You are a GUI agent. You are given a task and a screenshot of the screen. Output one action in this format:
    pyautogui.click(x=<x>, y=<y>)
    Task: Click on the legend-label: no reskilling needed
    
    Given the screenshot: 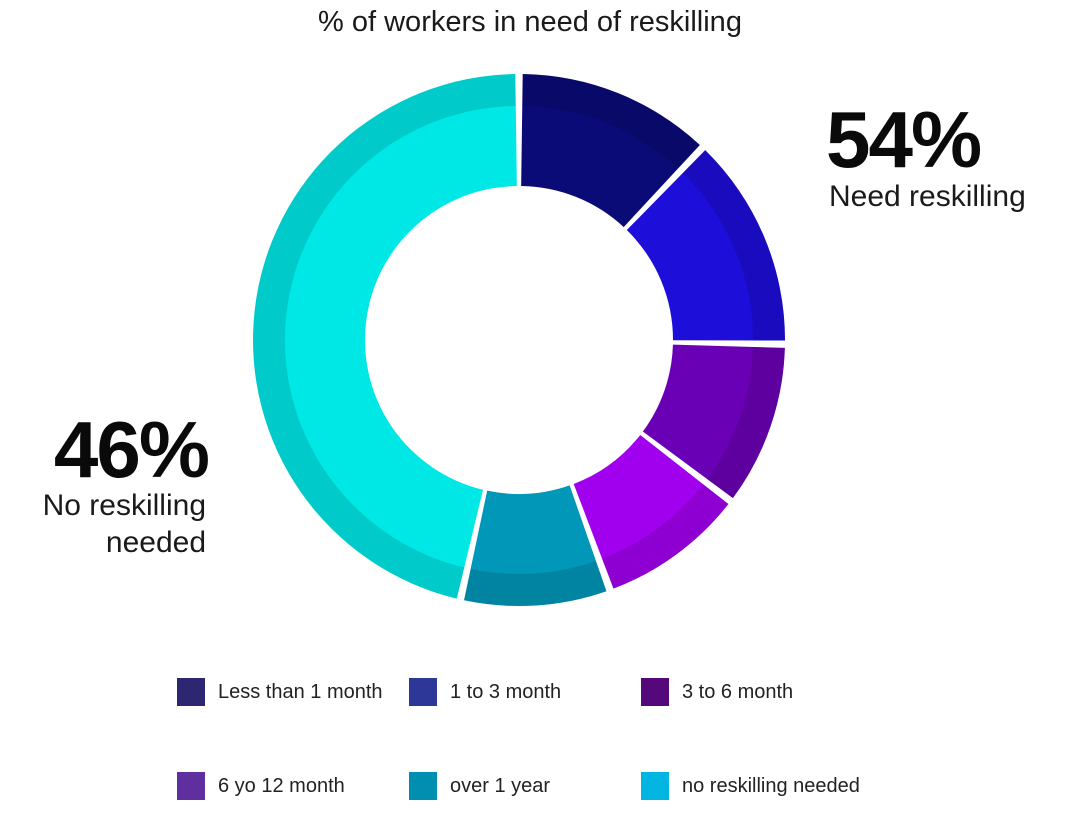 What is the action you would take?
    pyautogui.click(x=771, y=785)
    